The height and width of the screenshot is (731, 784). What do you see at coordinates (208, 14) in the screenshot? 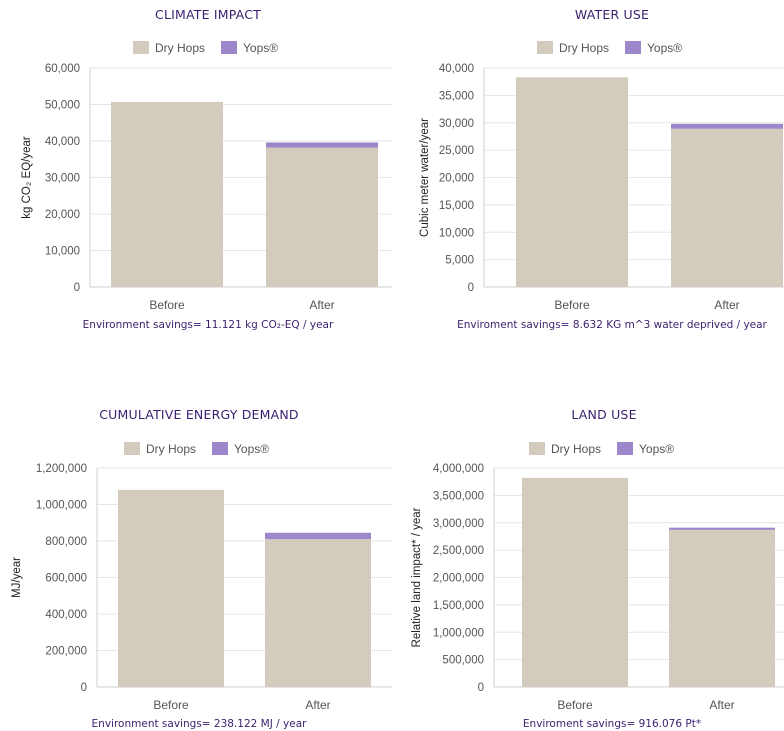
I see `chart-title: CLIMATE IMPACT` at bounding box center [208, 14].